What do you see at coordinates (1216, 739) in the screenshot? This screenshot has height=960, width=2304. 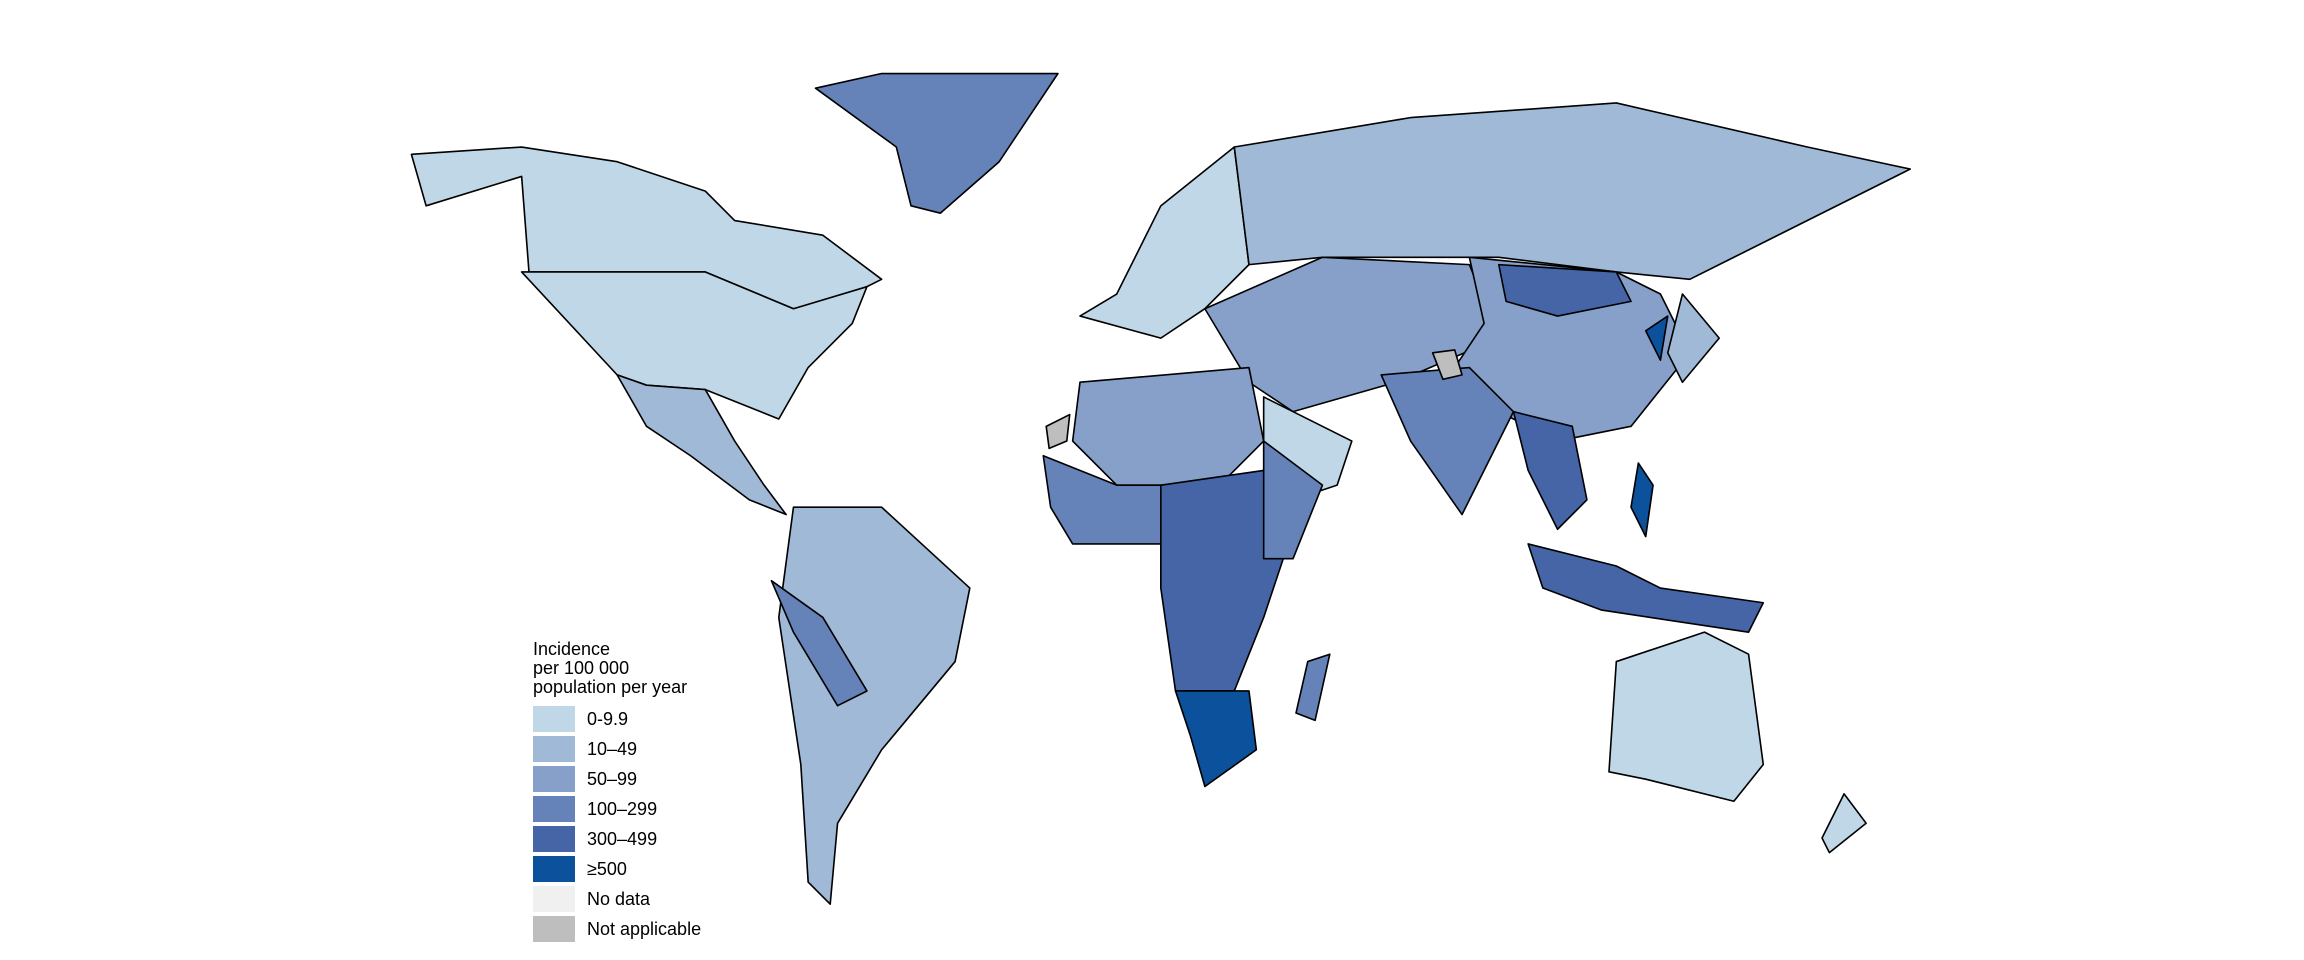 I see `region-southern-africa` at bounding box center [1216, 739].